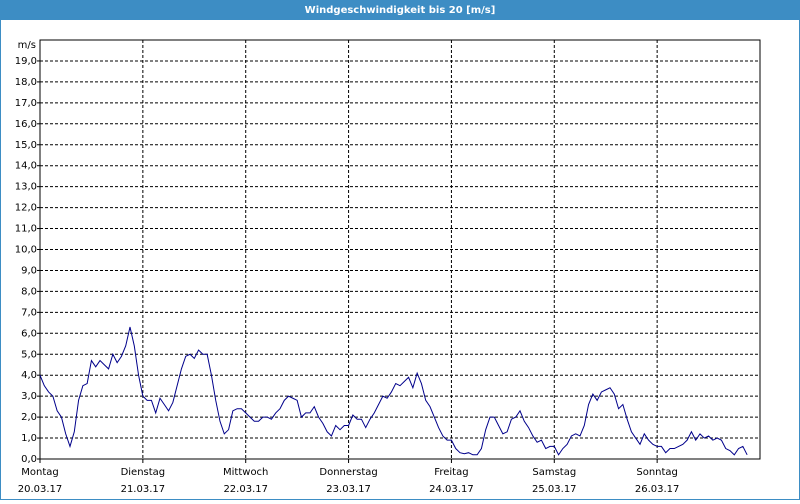  What do you see at coordinates (348, 489) in the screenshot?
I see `x-tick-date: 23.03.17` at bounding box center [348, 489].